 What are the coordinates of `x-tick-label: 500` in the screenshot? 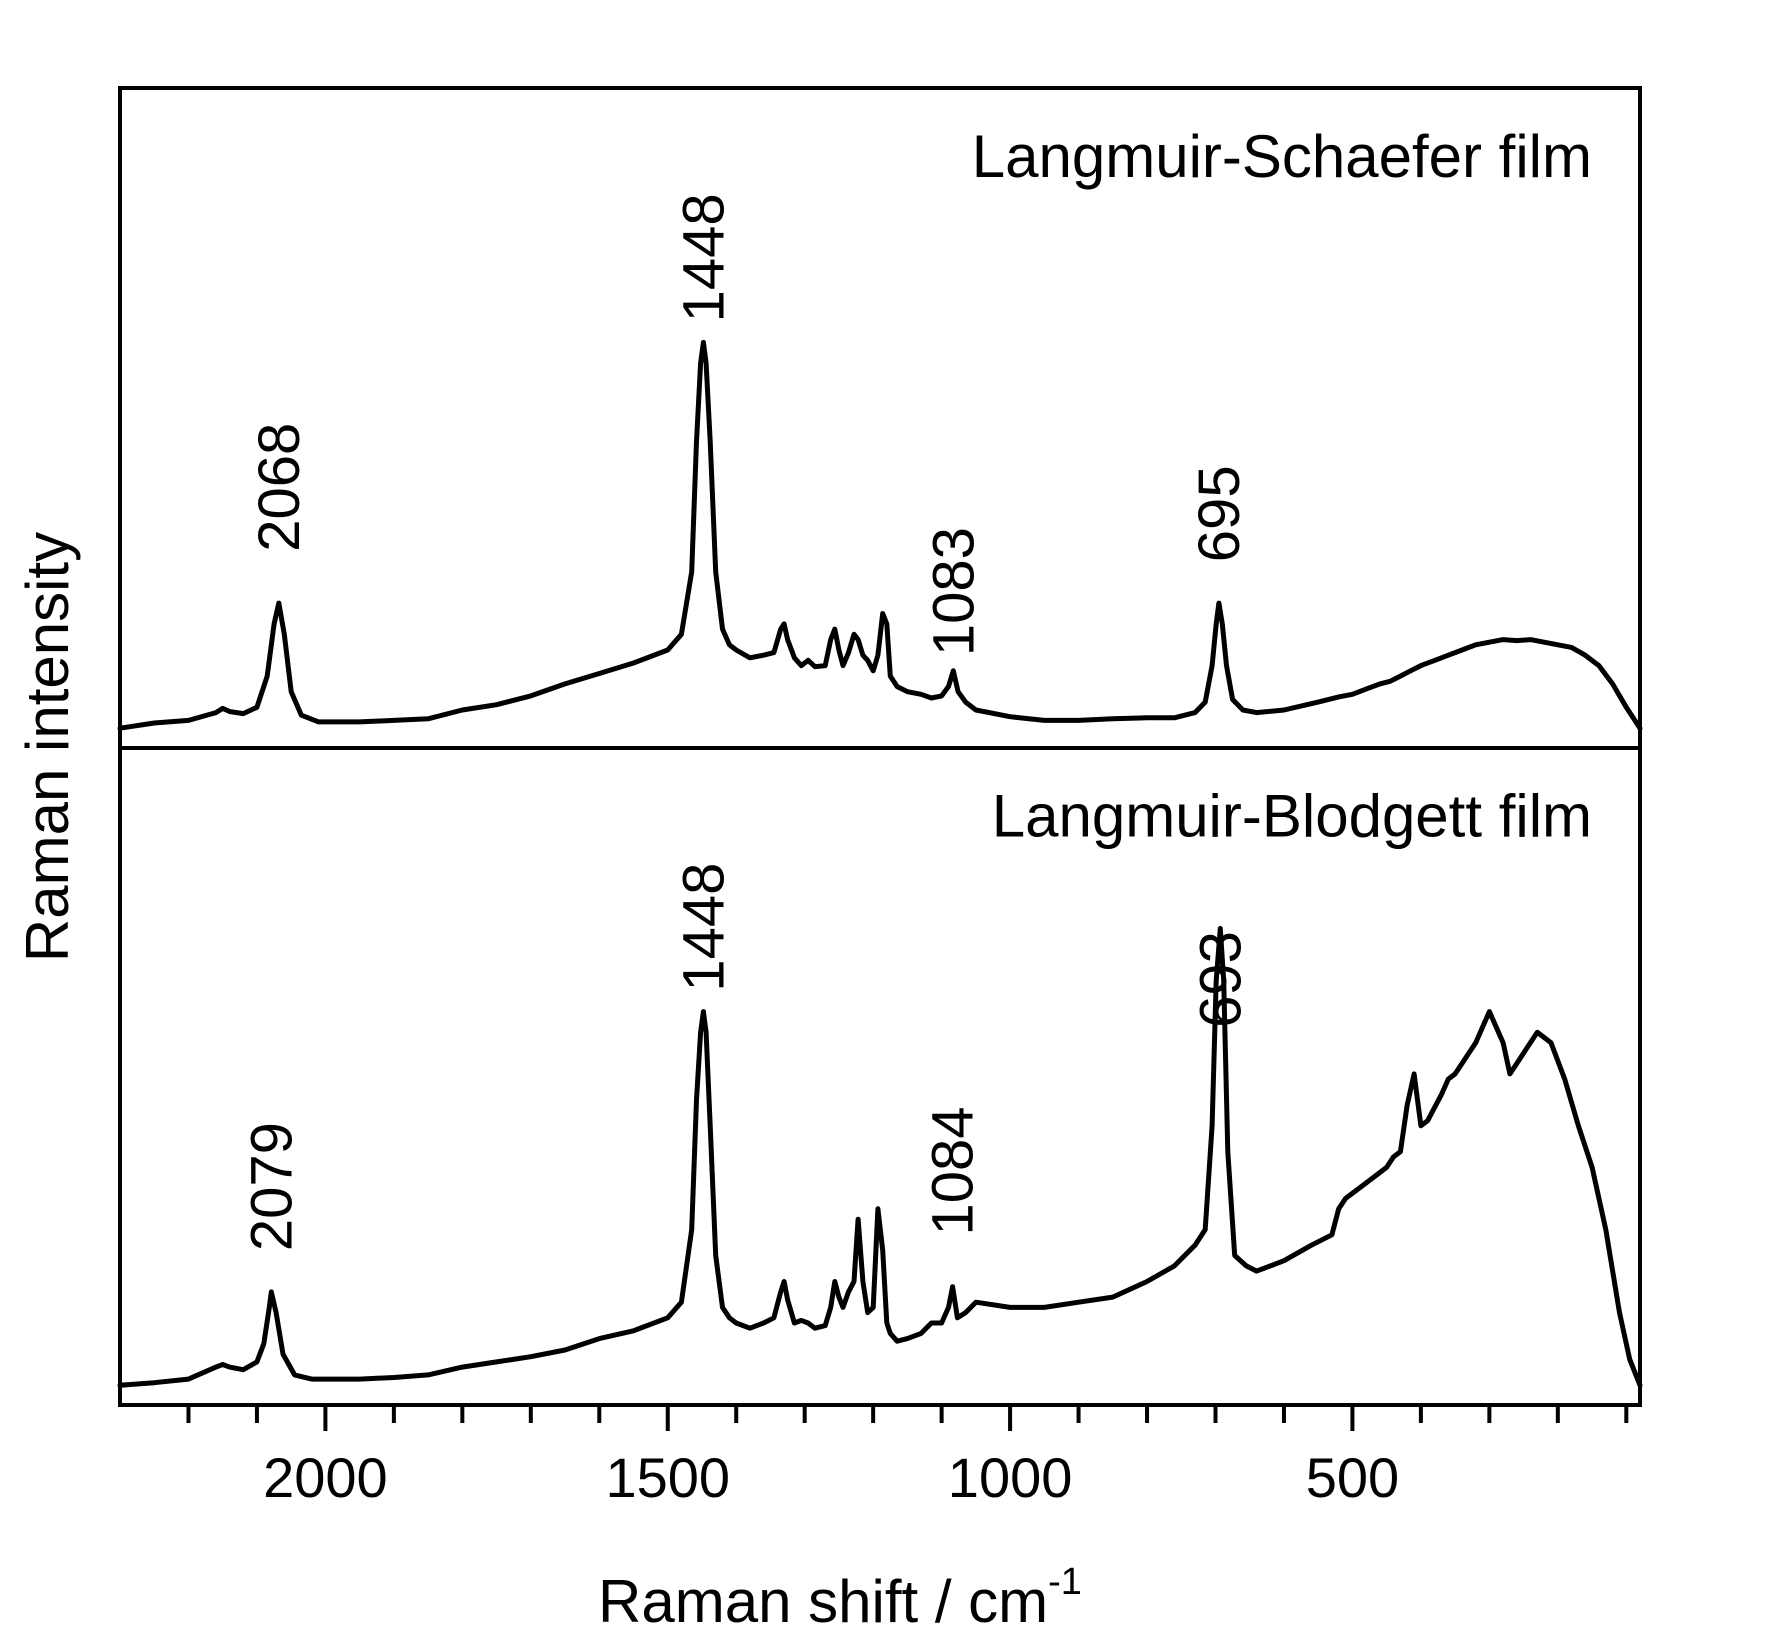 It's located at (1352, 1477).